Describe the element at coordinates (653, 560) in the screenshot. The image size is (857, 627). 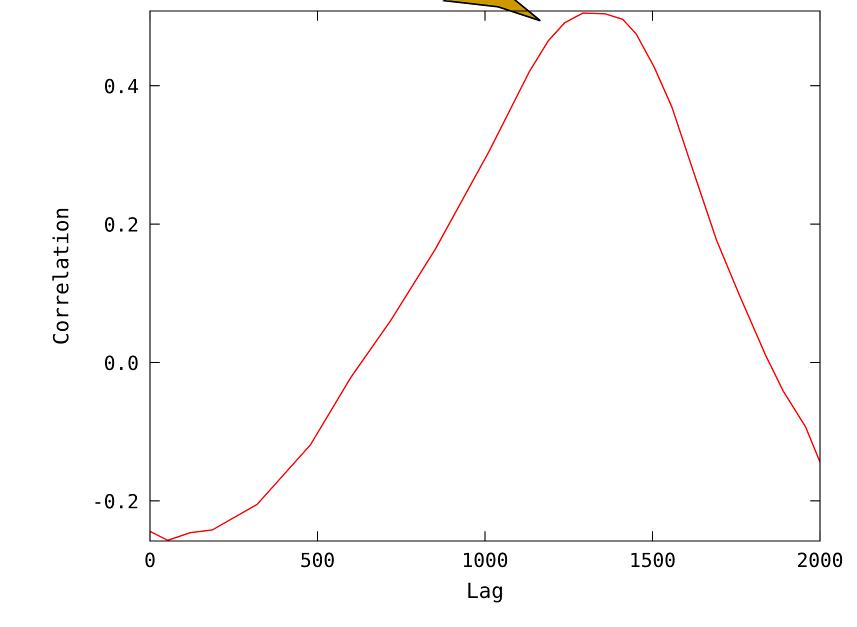
I see `x-tick-label: 1500` at that location.